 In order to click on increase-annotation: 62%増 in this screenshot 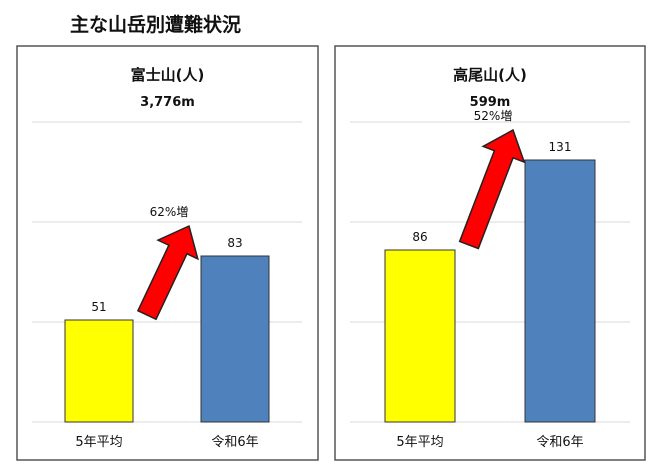, I will do `click(169, 212)`.